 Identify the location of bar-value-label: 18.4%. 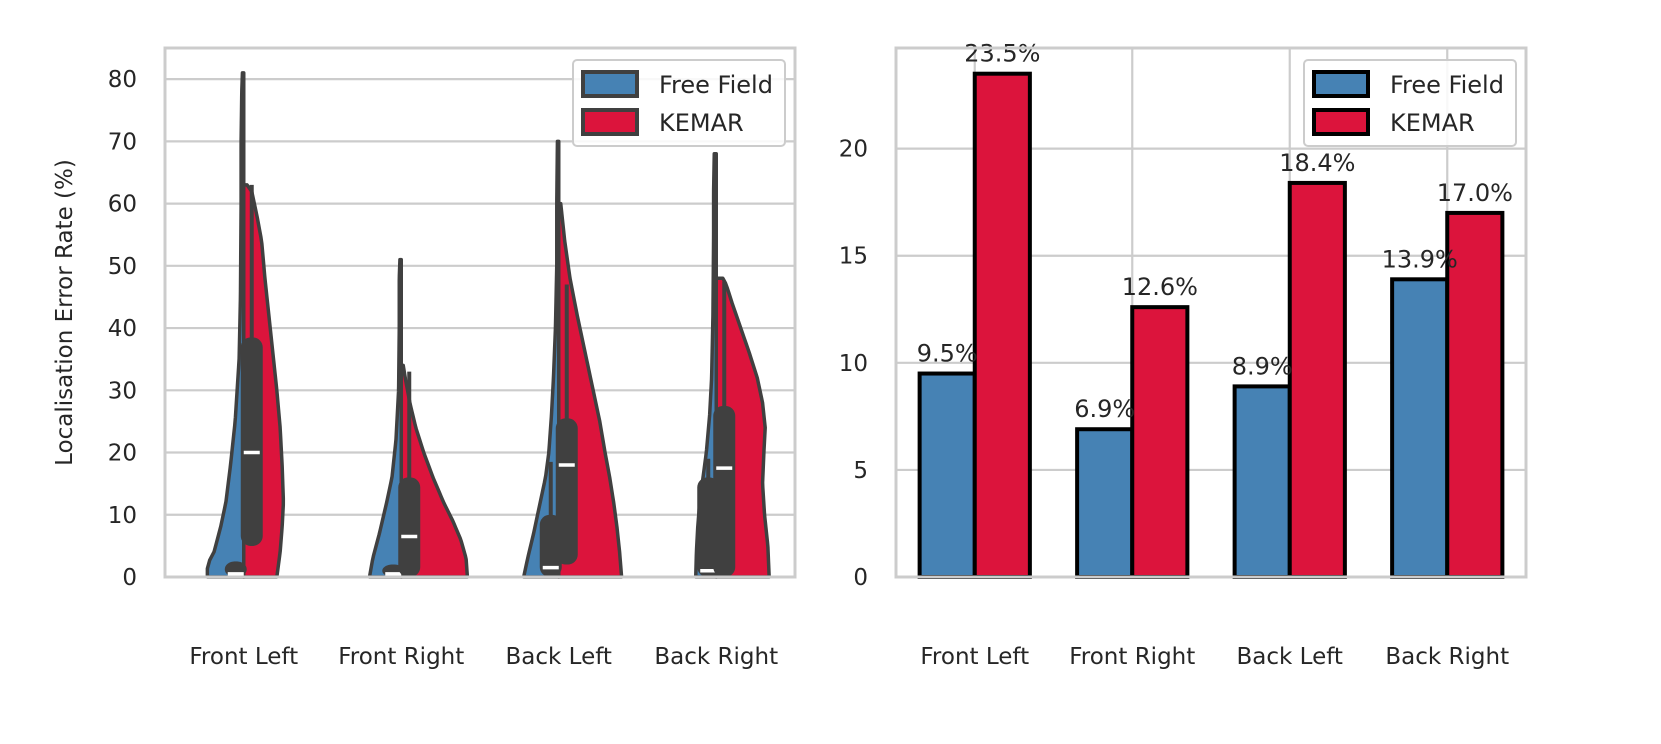
(1317, 163).